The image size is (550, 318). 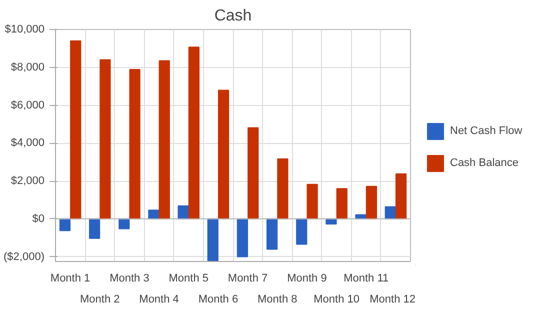 I want to click on x-tick-label: Month 1, so click(x=70, y=278).